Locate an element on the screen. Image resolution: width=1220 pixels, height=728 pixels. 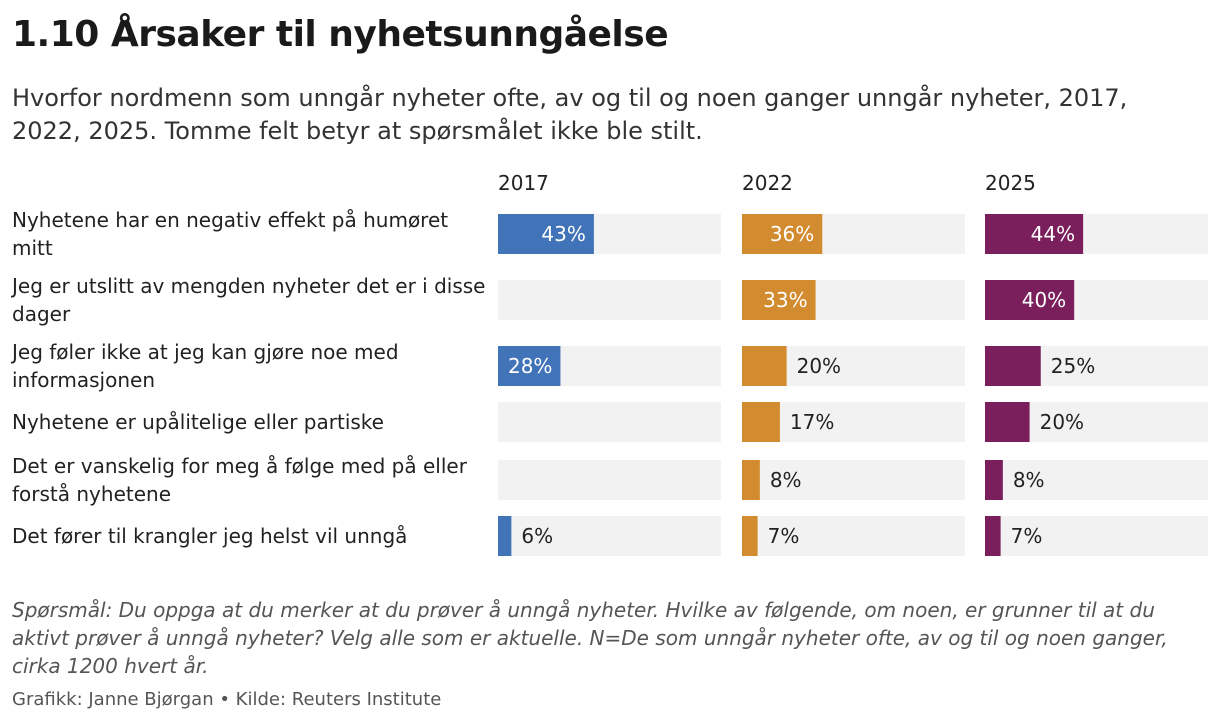
data-label: 17% is located at coordinates (812, 422).